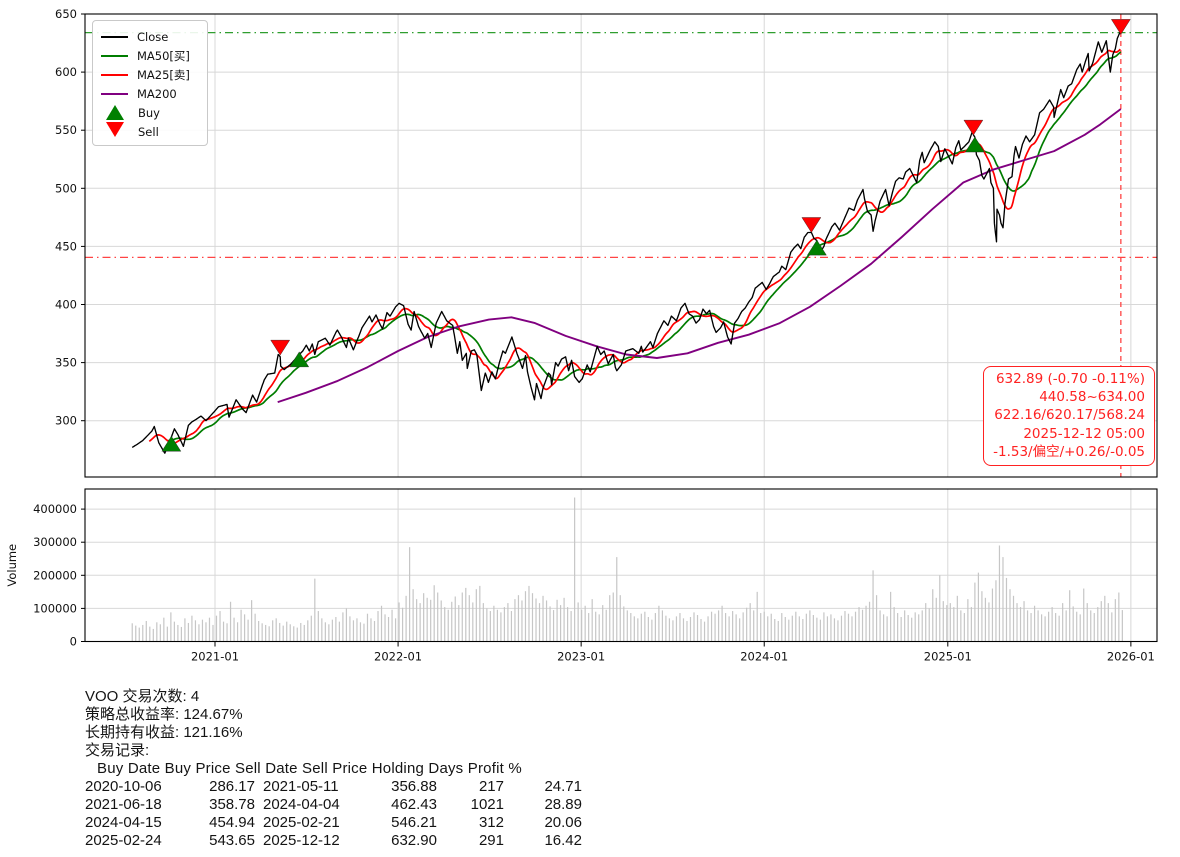 The image size is (1180, 857). Describe the element at coordinates (114, 93) in the screenshot. I see `ma200-line-swatch` at that location.